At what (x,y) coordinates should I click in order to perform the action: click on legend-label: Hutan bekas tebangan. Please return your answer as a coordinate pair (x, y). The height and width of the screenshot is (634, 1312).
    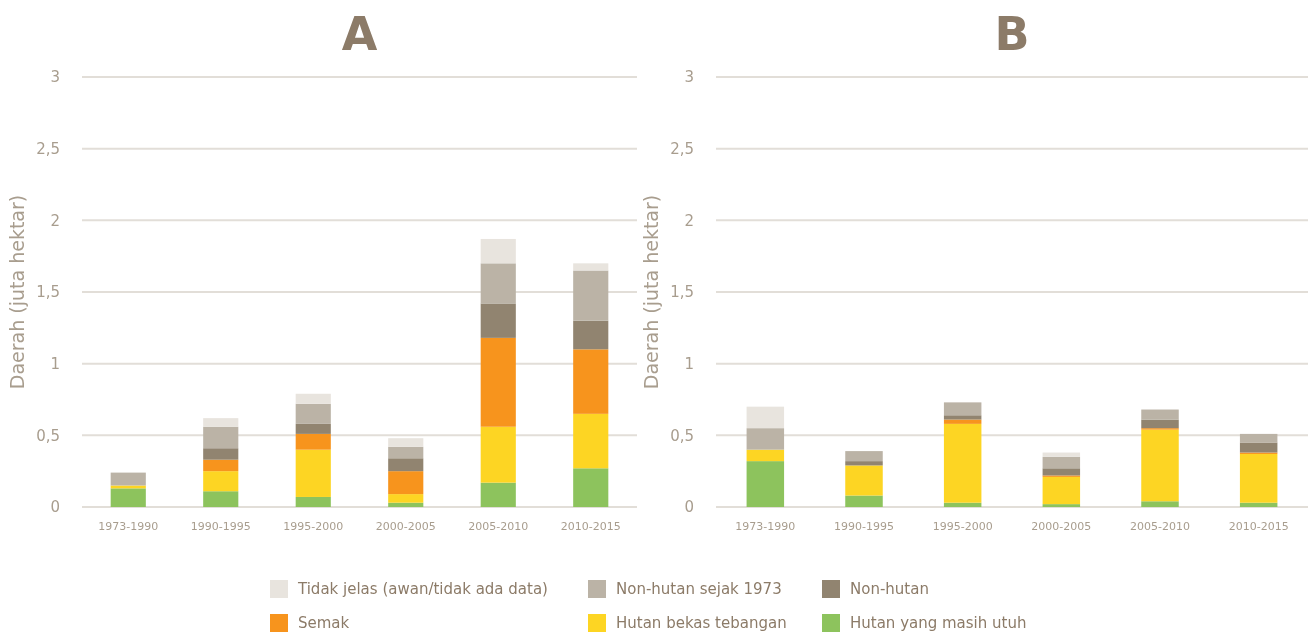
    Looking at the image, I should click on (701, 623).